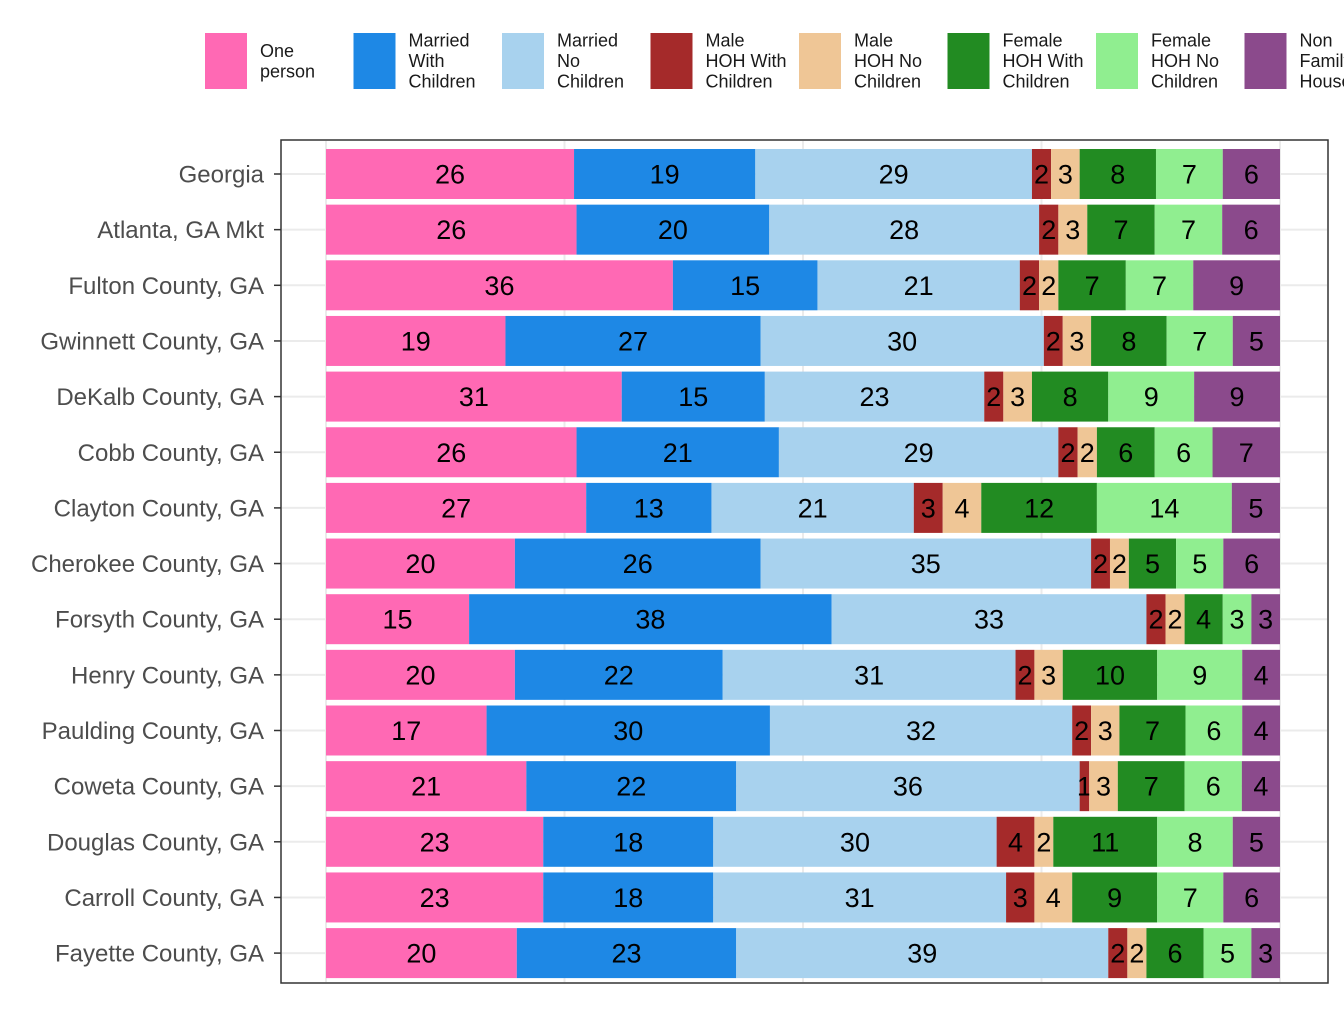 The image size is (1344, 1013). Describe the element at coordinates (166, 286) in the screenshot. I see `y-tick-label: Fulton County, GA` at that location.